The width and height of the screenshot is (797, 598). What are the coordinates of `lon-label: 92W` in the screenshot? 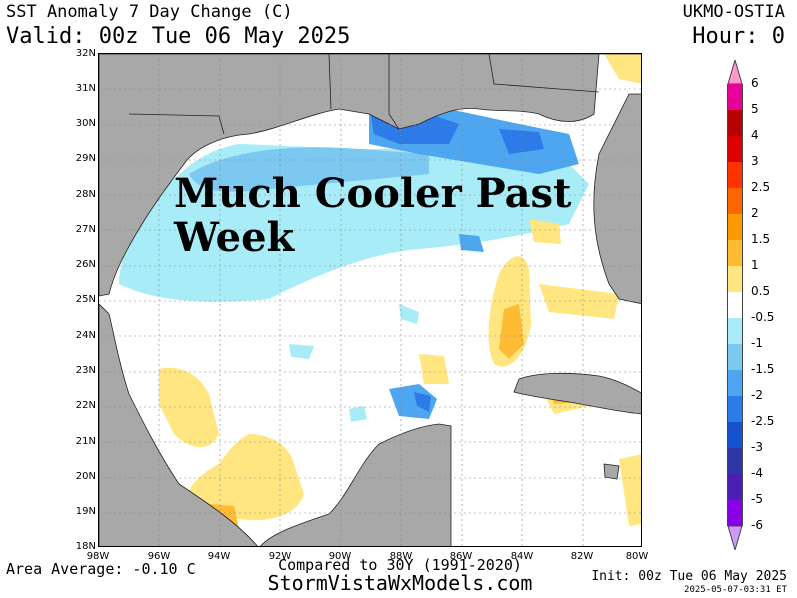 It's located at (280, 556).